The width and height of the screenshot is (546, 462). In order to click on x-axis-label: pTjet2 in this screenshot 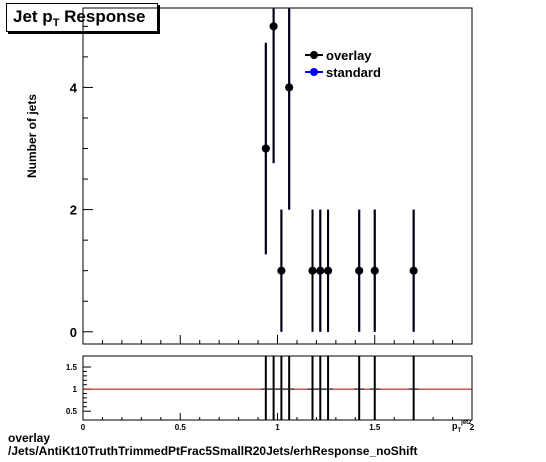, I will do `click(462, 426)`.